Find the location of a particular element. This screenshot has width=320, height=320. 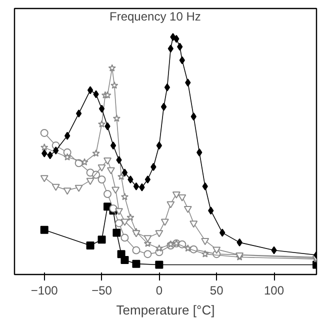

x-tick-label: −100 is located at coordinates (44, 291).